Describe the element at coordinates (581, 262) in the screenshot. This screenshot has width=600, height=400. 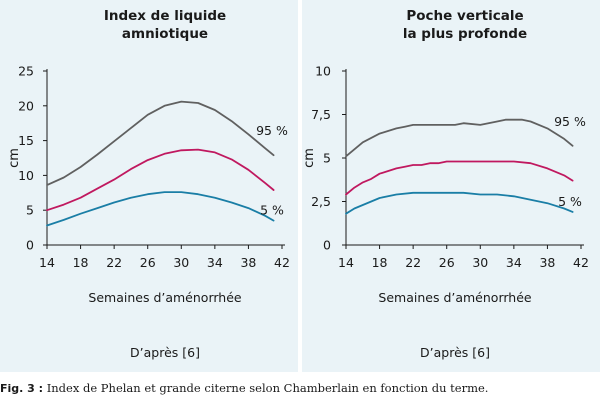
I see `x-tick-label-right: 42` at that location.